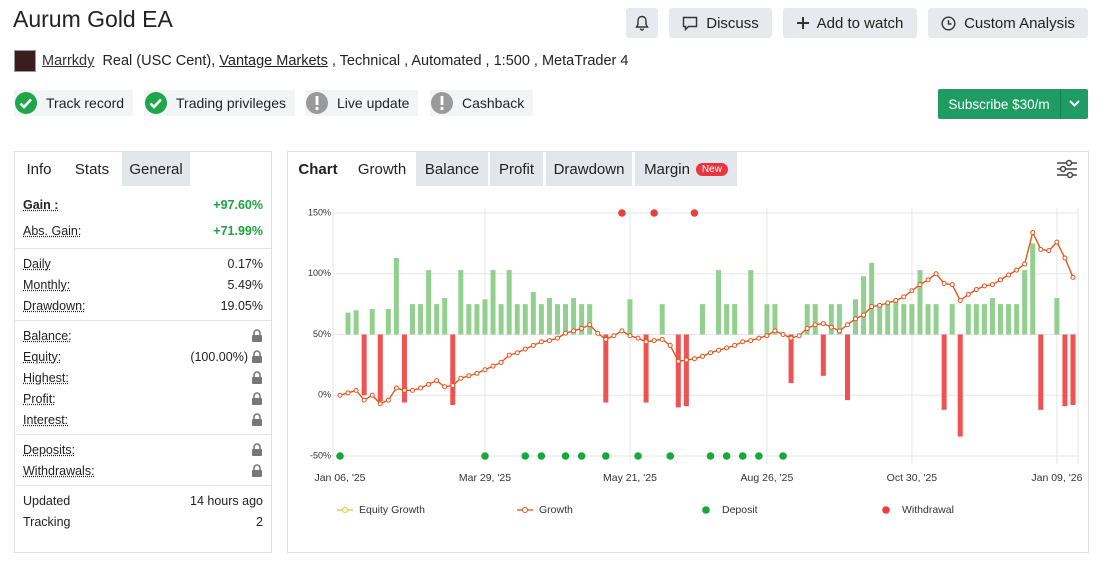  I want to click on chart-tab: Chart, so click(318, 169).